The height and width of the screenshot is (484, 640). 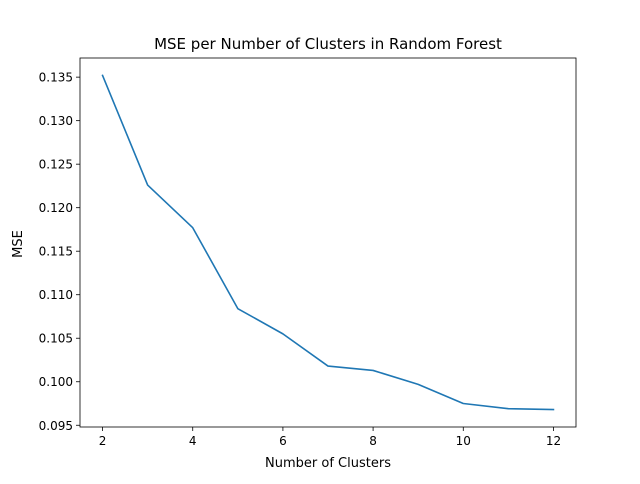 I want to click on x-tick-label: 10, so click(x=463, y=441).